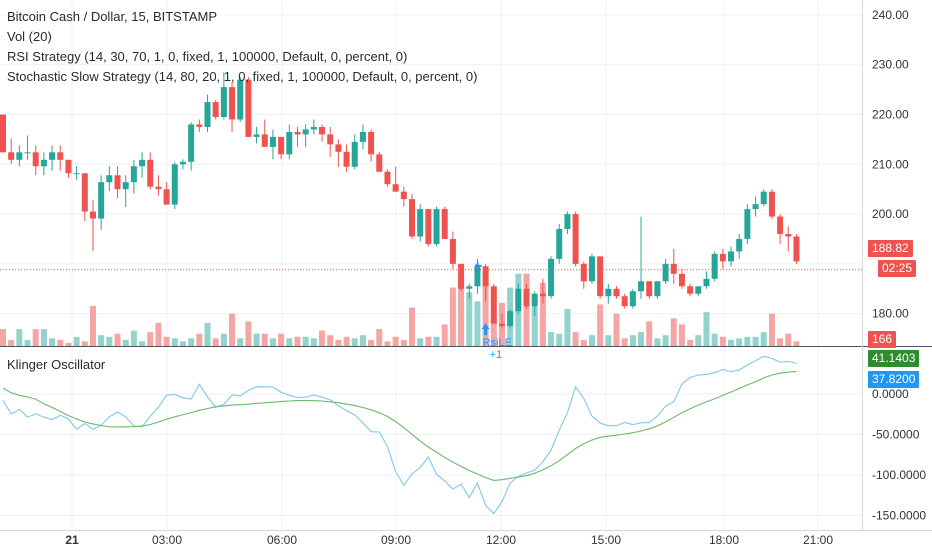  What do you see at coordinates (897, 268) in the screenshot?
I see `bar-countdown-tag: 02:25` at bounding box center [897, 268].